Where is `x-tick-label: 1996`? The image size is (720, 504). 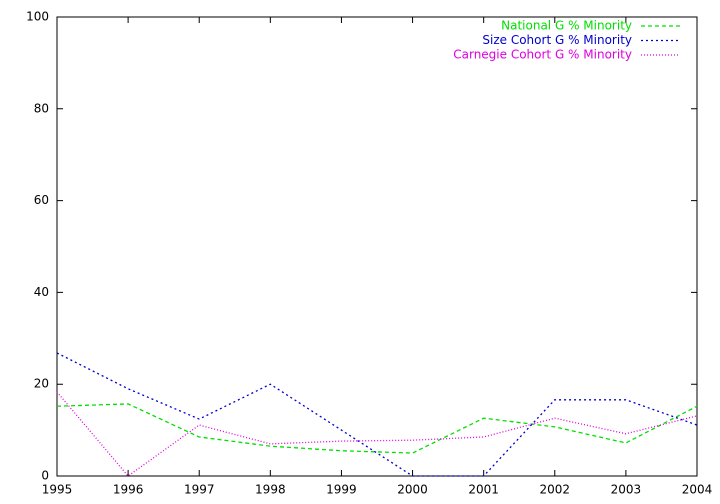
x-tick-label: 1996 is located at coordinates (128, 490).